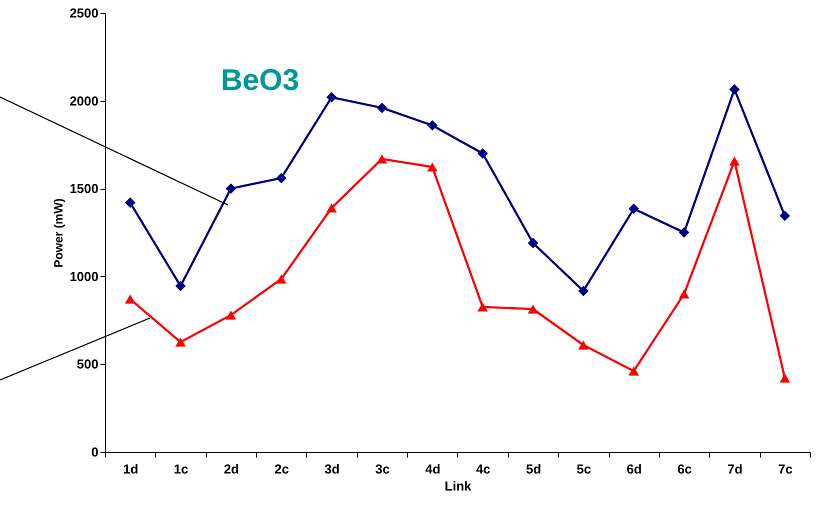 The image size is (819, 520). I want to click on x-tick-label: 3d, so click(332, 469).